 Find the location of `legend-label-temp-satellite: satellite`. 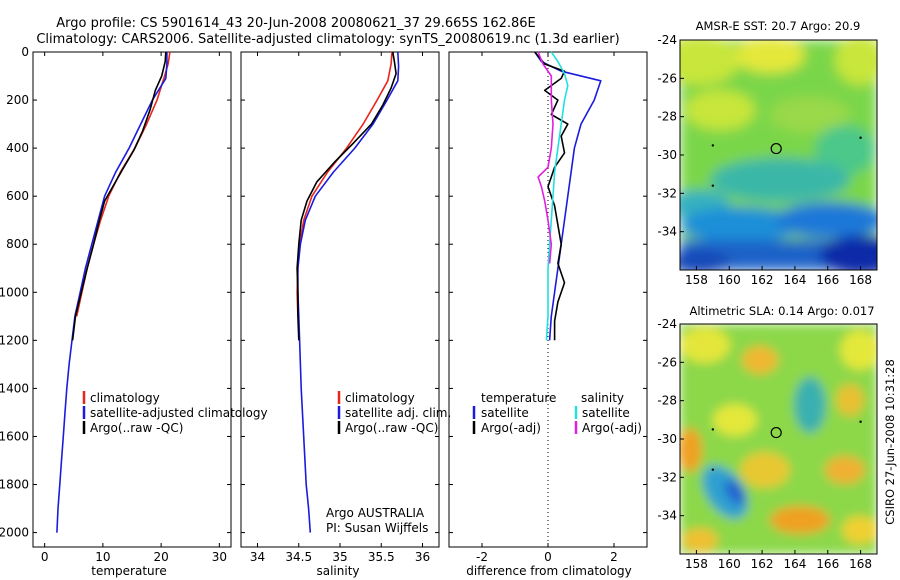

legend-label-temp-satellite: satellite is located at coordinates (505, 413).